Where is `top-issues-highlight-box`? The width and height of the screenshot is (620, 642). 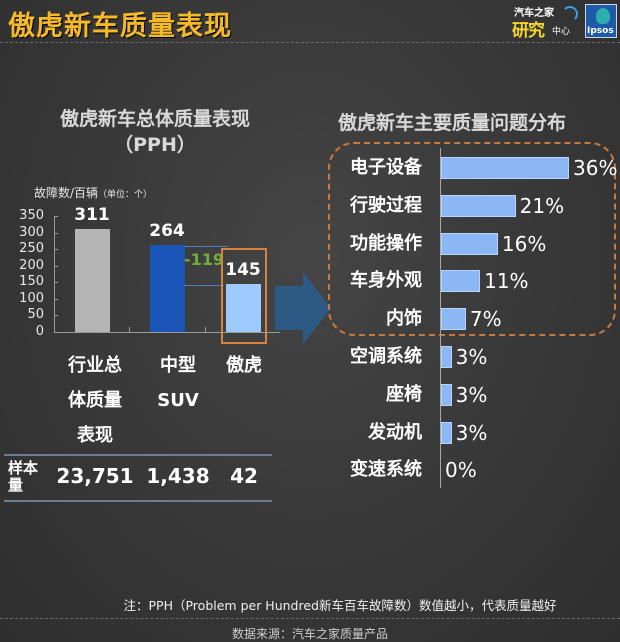 top-issues-highlight-box is located at coordinates (472, 239).